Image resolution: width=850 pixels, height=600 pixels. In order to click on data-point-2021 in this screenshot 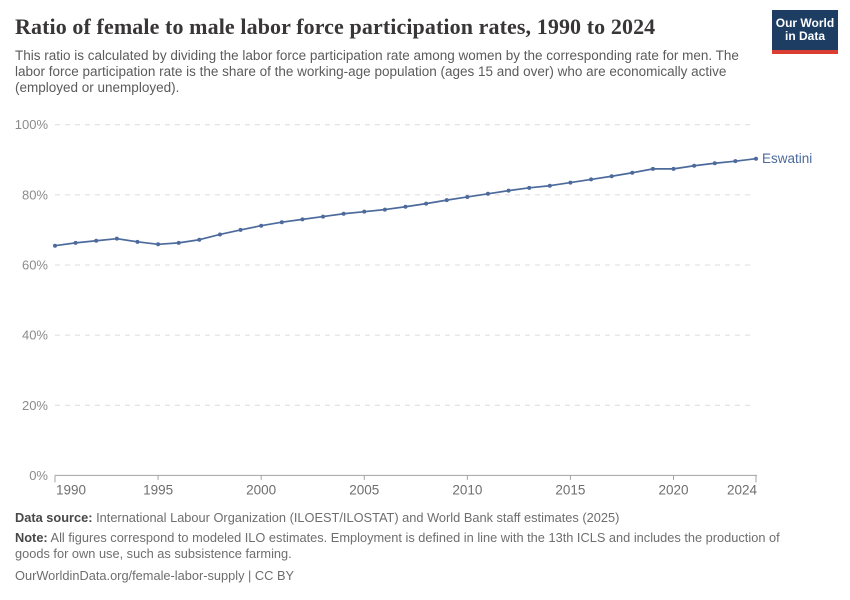, I will do `click(694, 165)`.